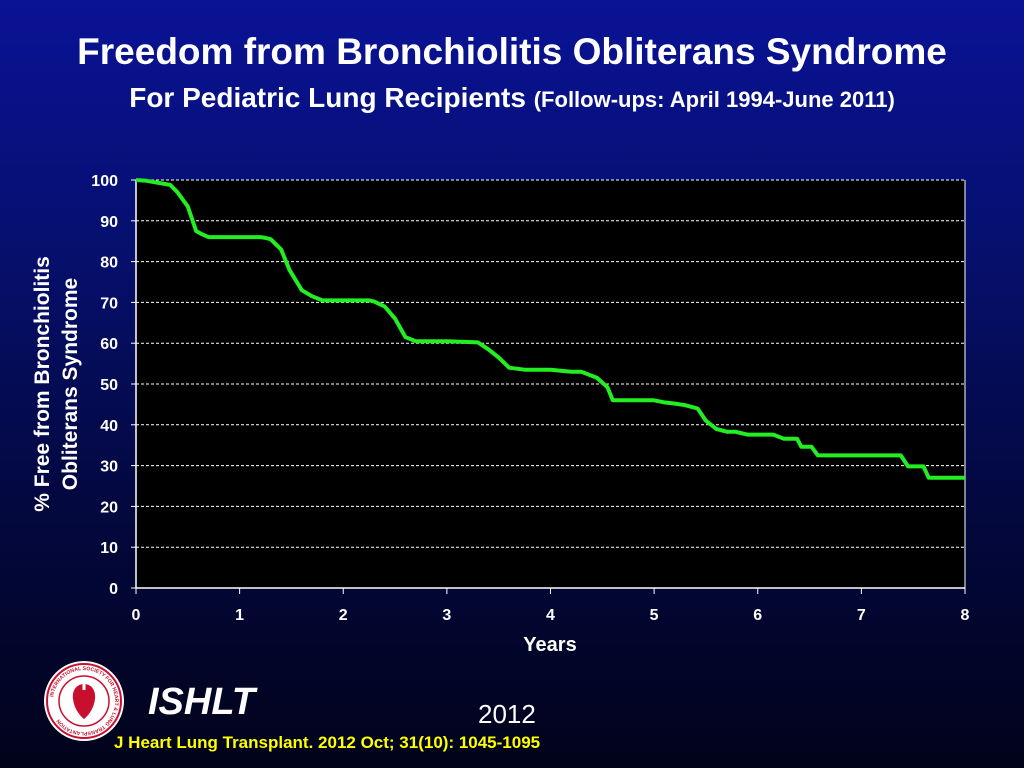  What do you see at coordinates (654, 615) in the screenshot?
I see `x-tick-label: 5` at bounding box center [654, 615].